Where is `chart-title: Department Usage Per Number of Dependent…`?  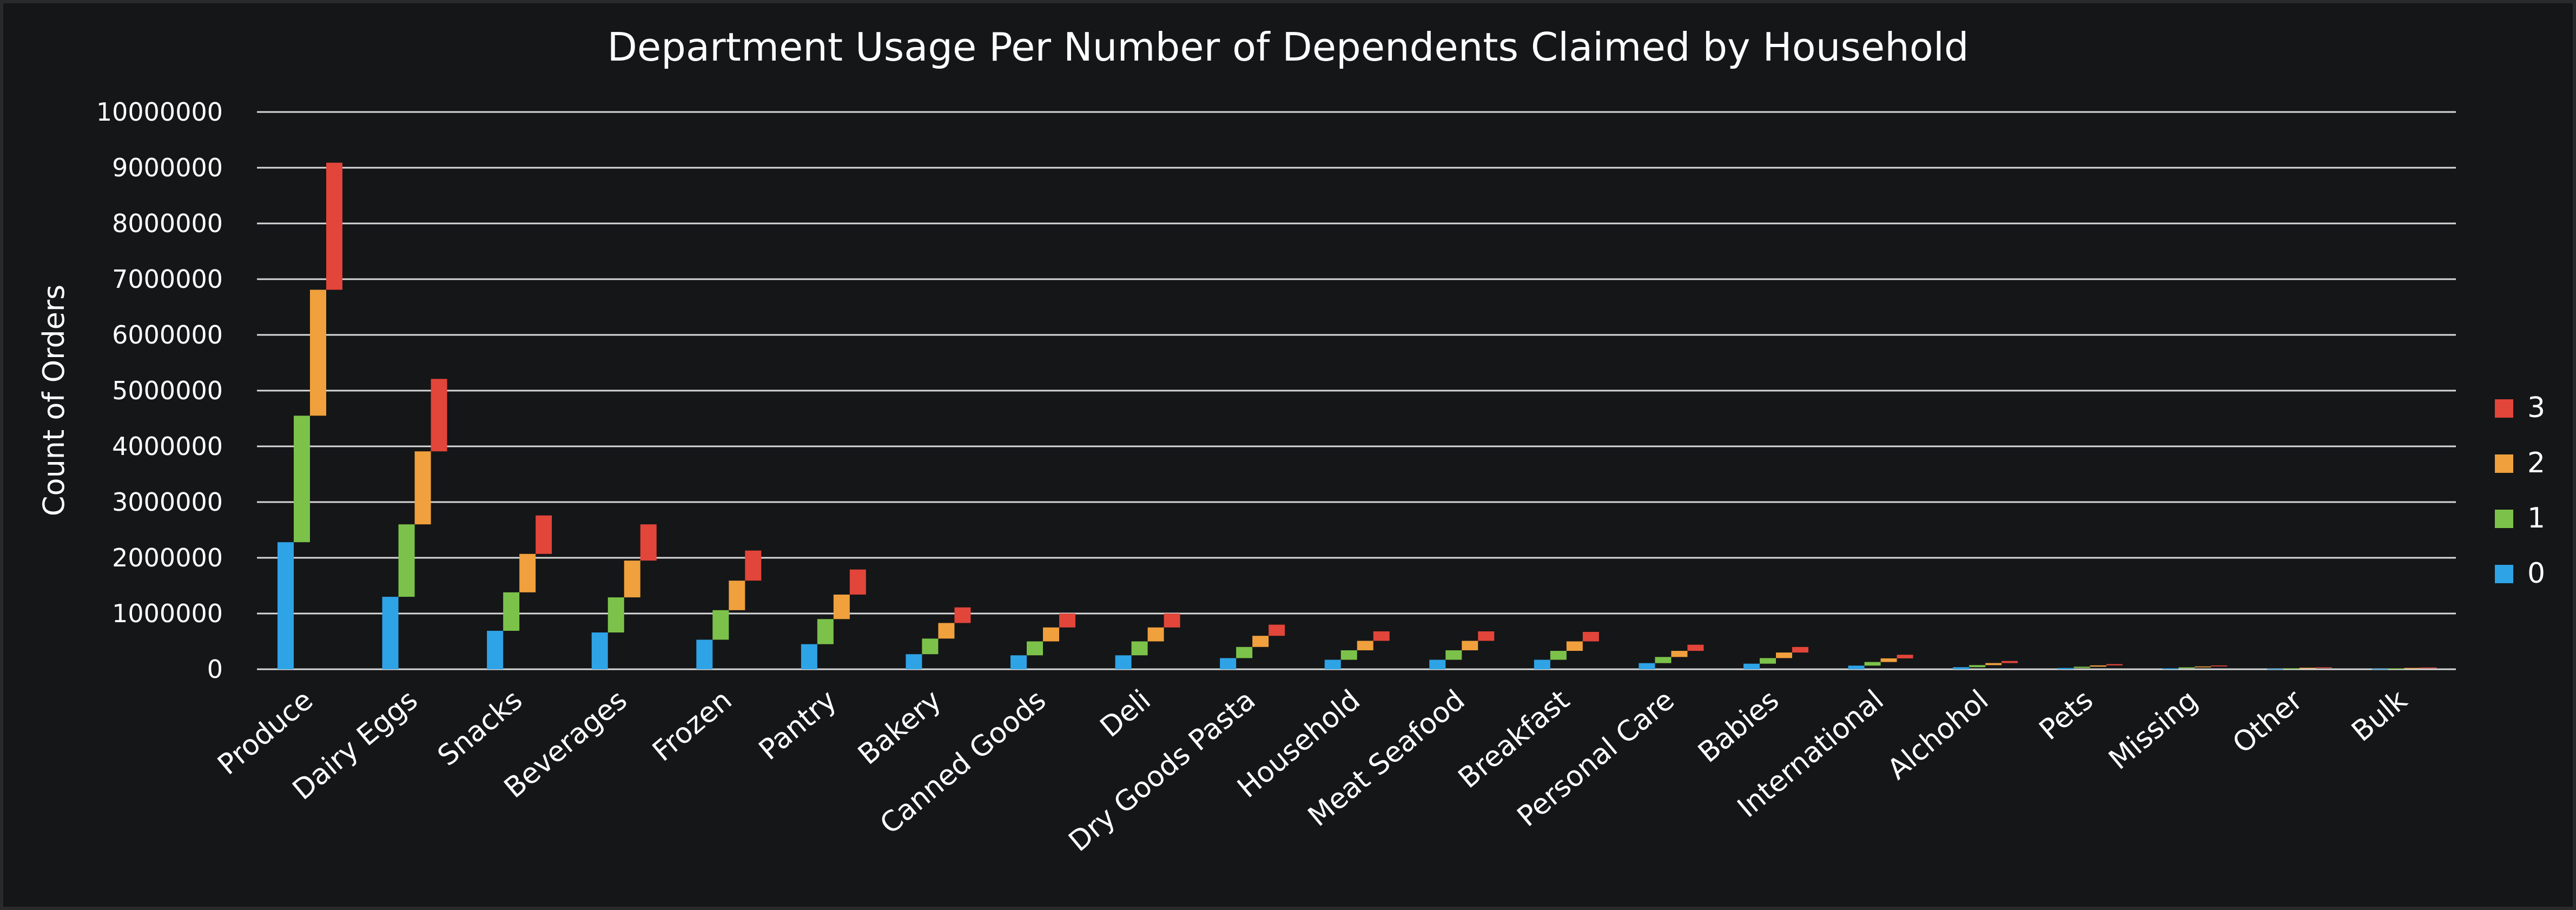 chart-title: Department Usage Per Number of Dependent… is located at coordinates (1288, 47).